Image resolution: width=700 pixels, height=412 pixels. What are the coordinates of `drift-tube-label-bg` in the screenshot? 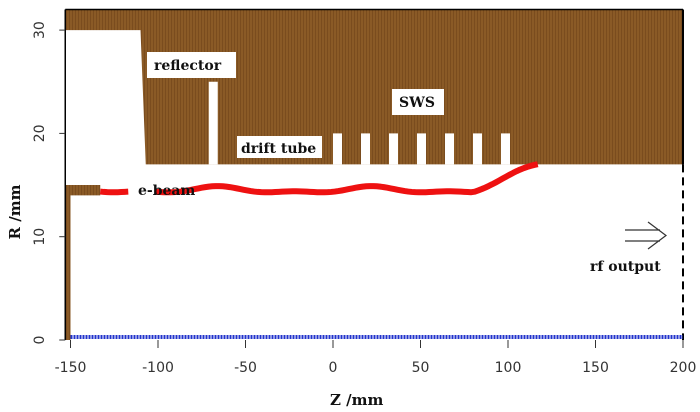 It's located at (279, 147).